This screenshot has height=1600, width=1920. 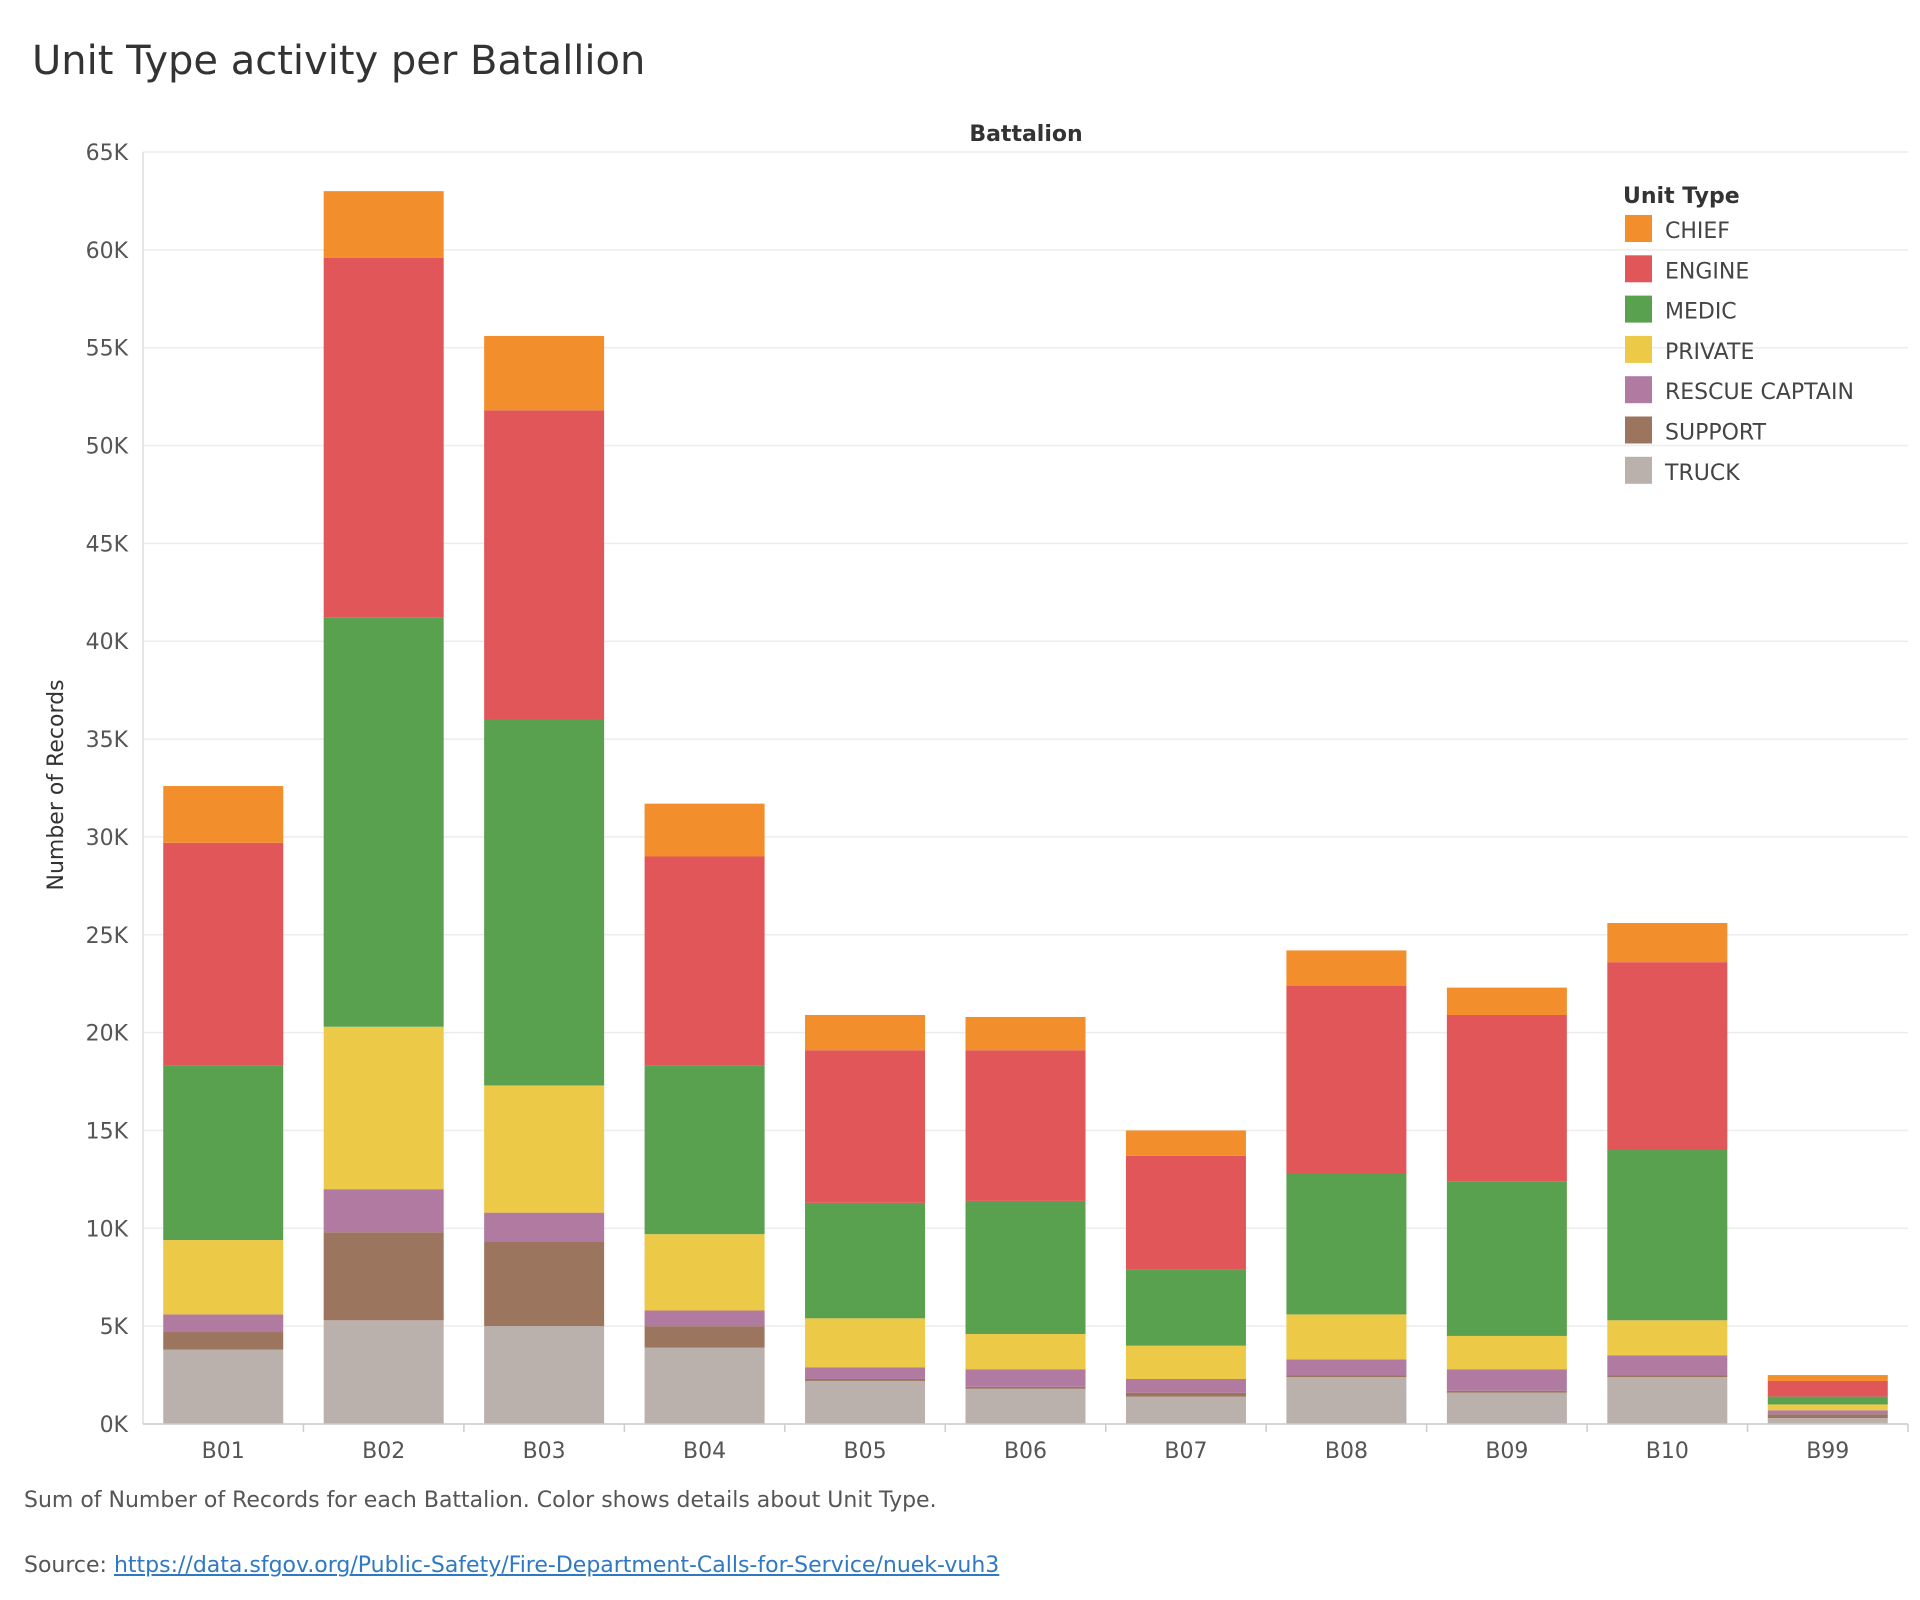 What do you see at coordinates (1716, 433) in the screenshot?
I see `legend-label: SUPPORT` at bounding box center [1716, 433].